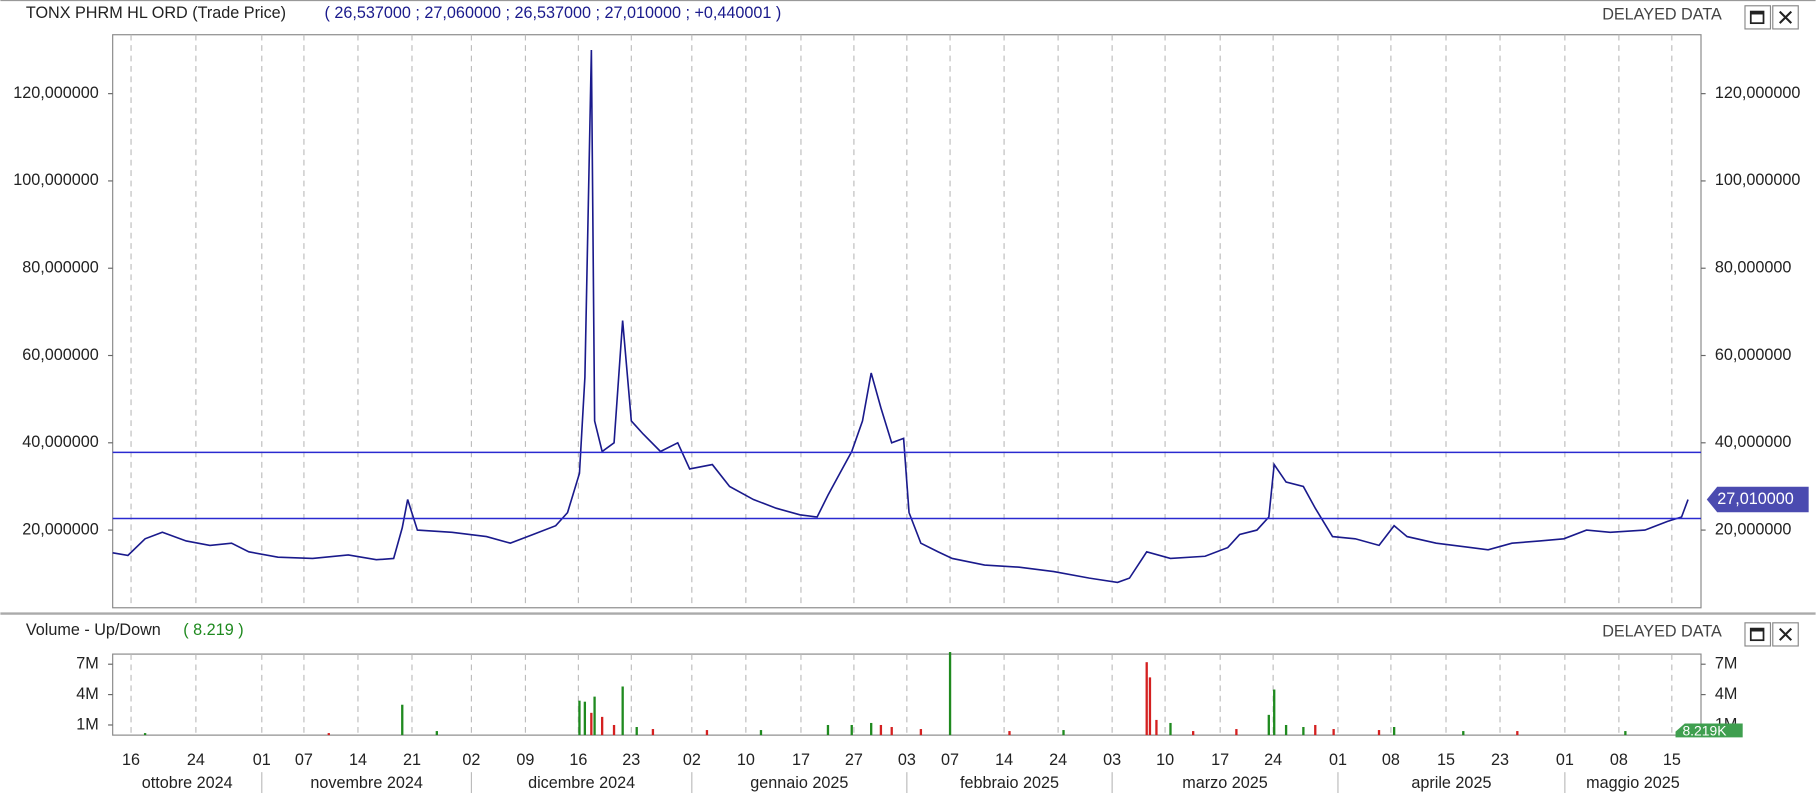  What do you see at coordinates (93, 630) in the screenshot?
I see `volume-title: Volume - Up/Down` at bounding box center [93, 630].